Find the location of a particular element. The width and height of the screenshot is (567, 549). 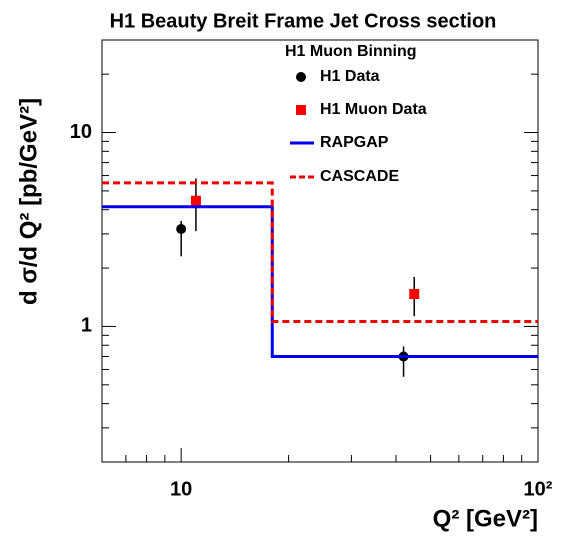

legend-title: H1 Muon Binning is located at coordinates (351, 51).